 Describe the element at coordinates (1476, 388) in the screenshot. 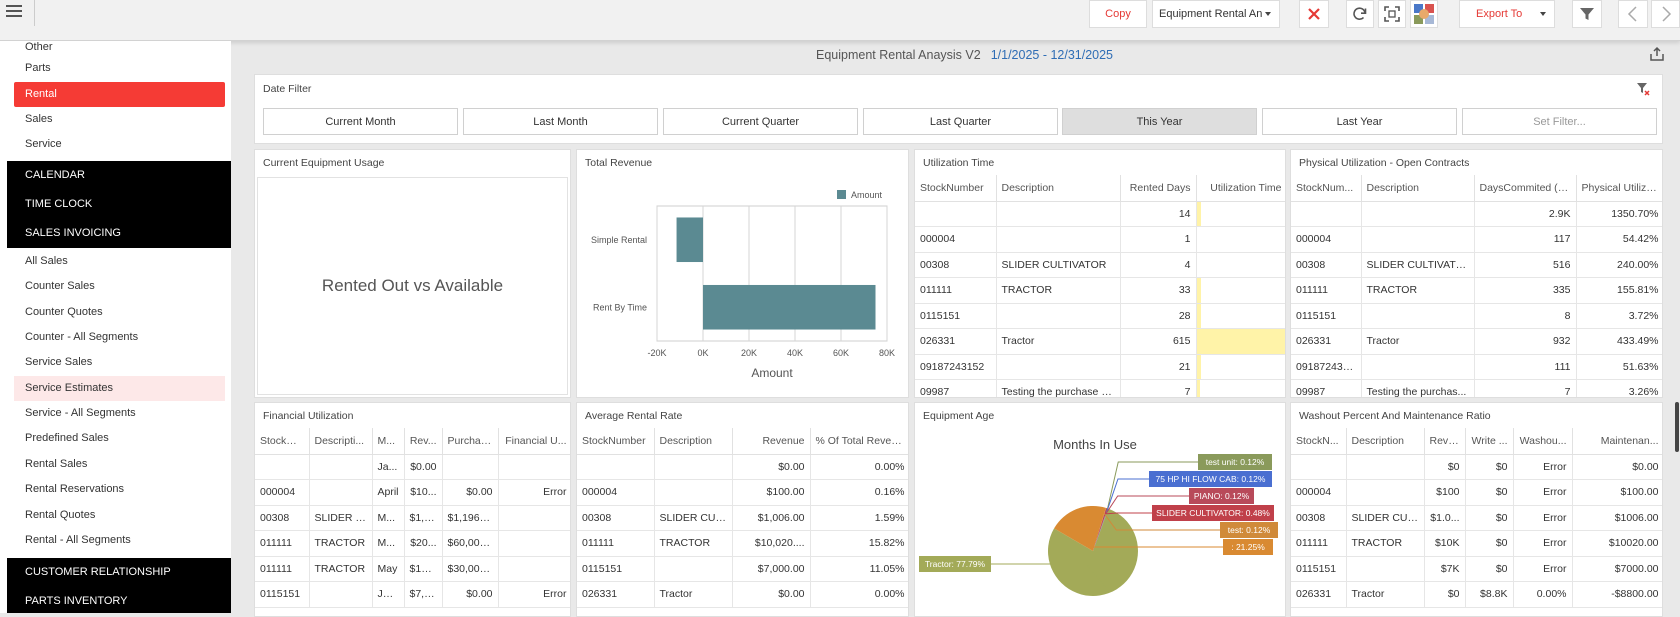

I see `table-row: 09987 Testing the purchas... 7 3.26%` at that location.